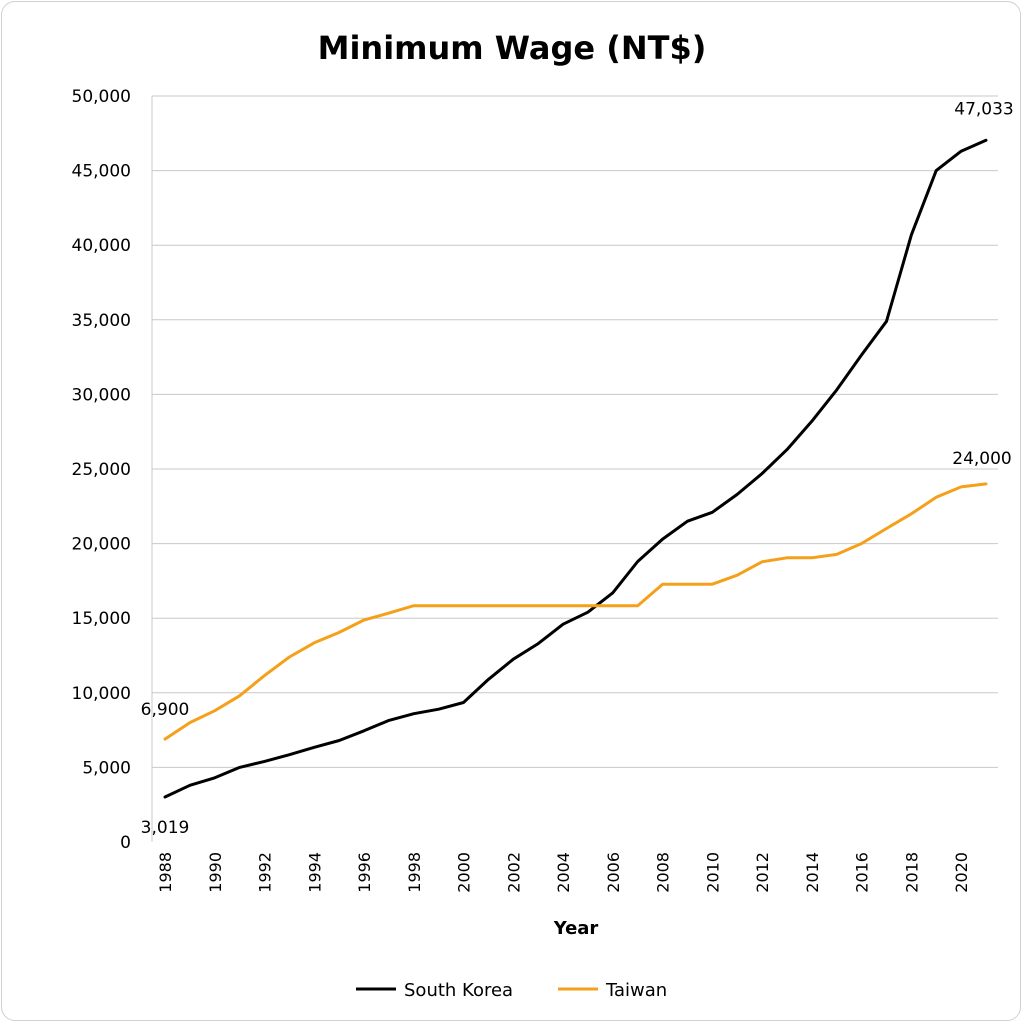  Describe the element at coordinates (414, 872) in the screenshot. I see `x-tick-label: 1998` at that location.